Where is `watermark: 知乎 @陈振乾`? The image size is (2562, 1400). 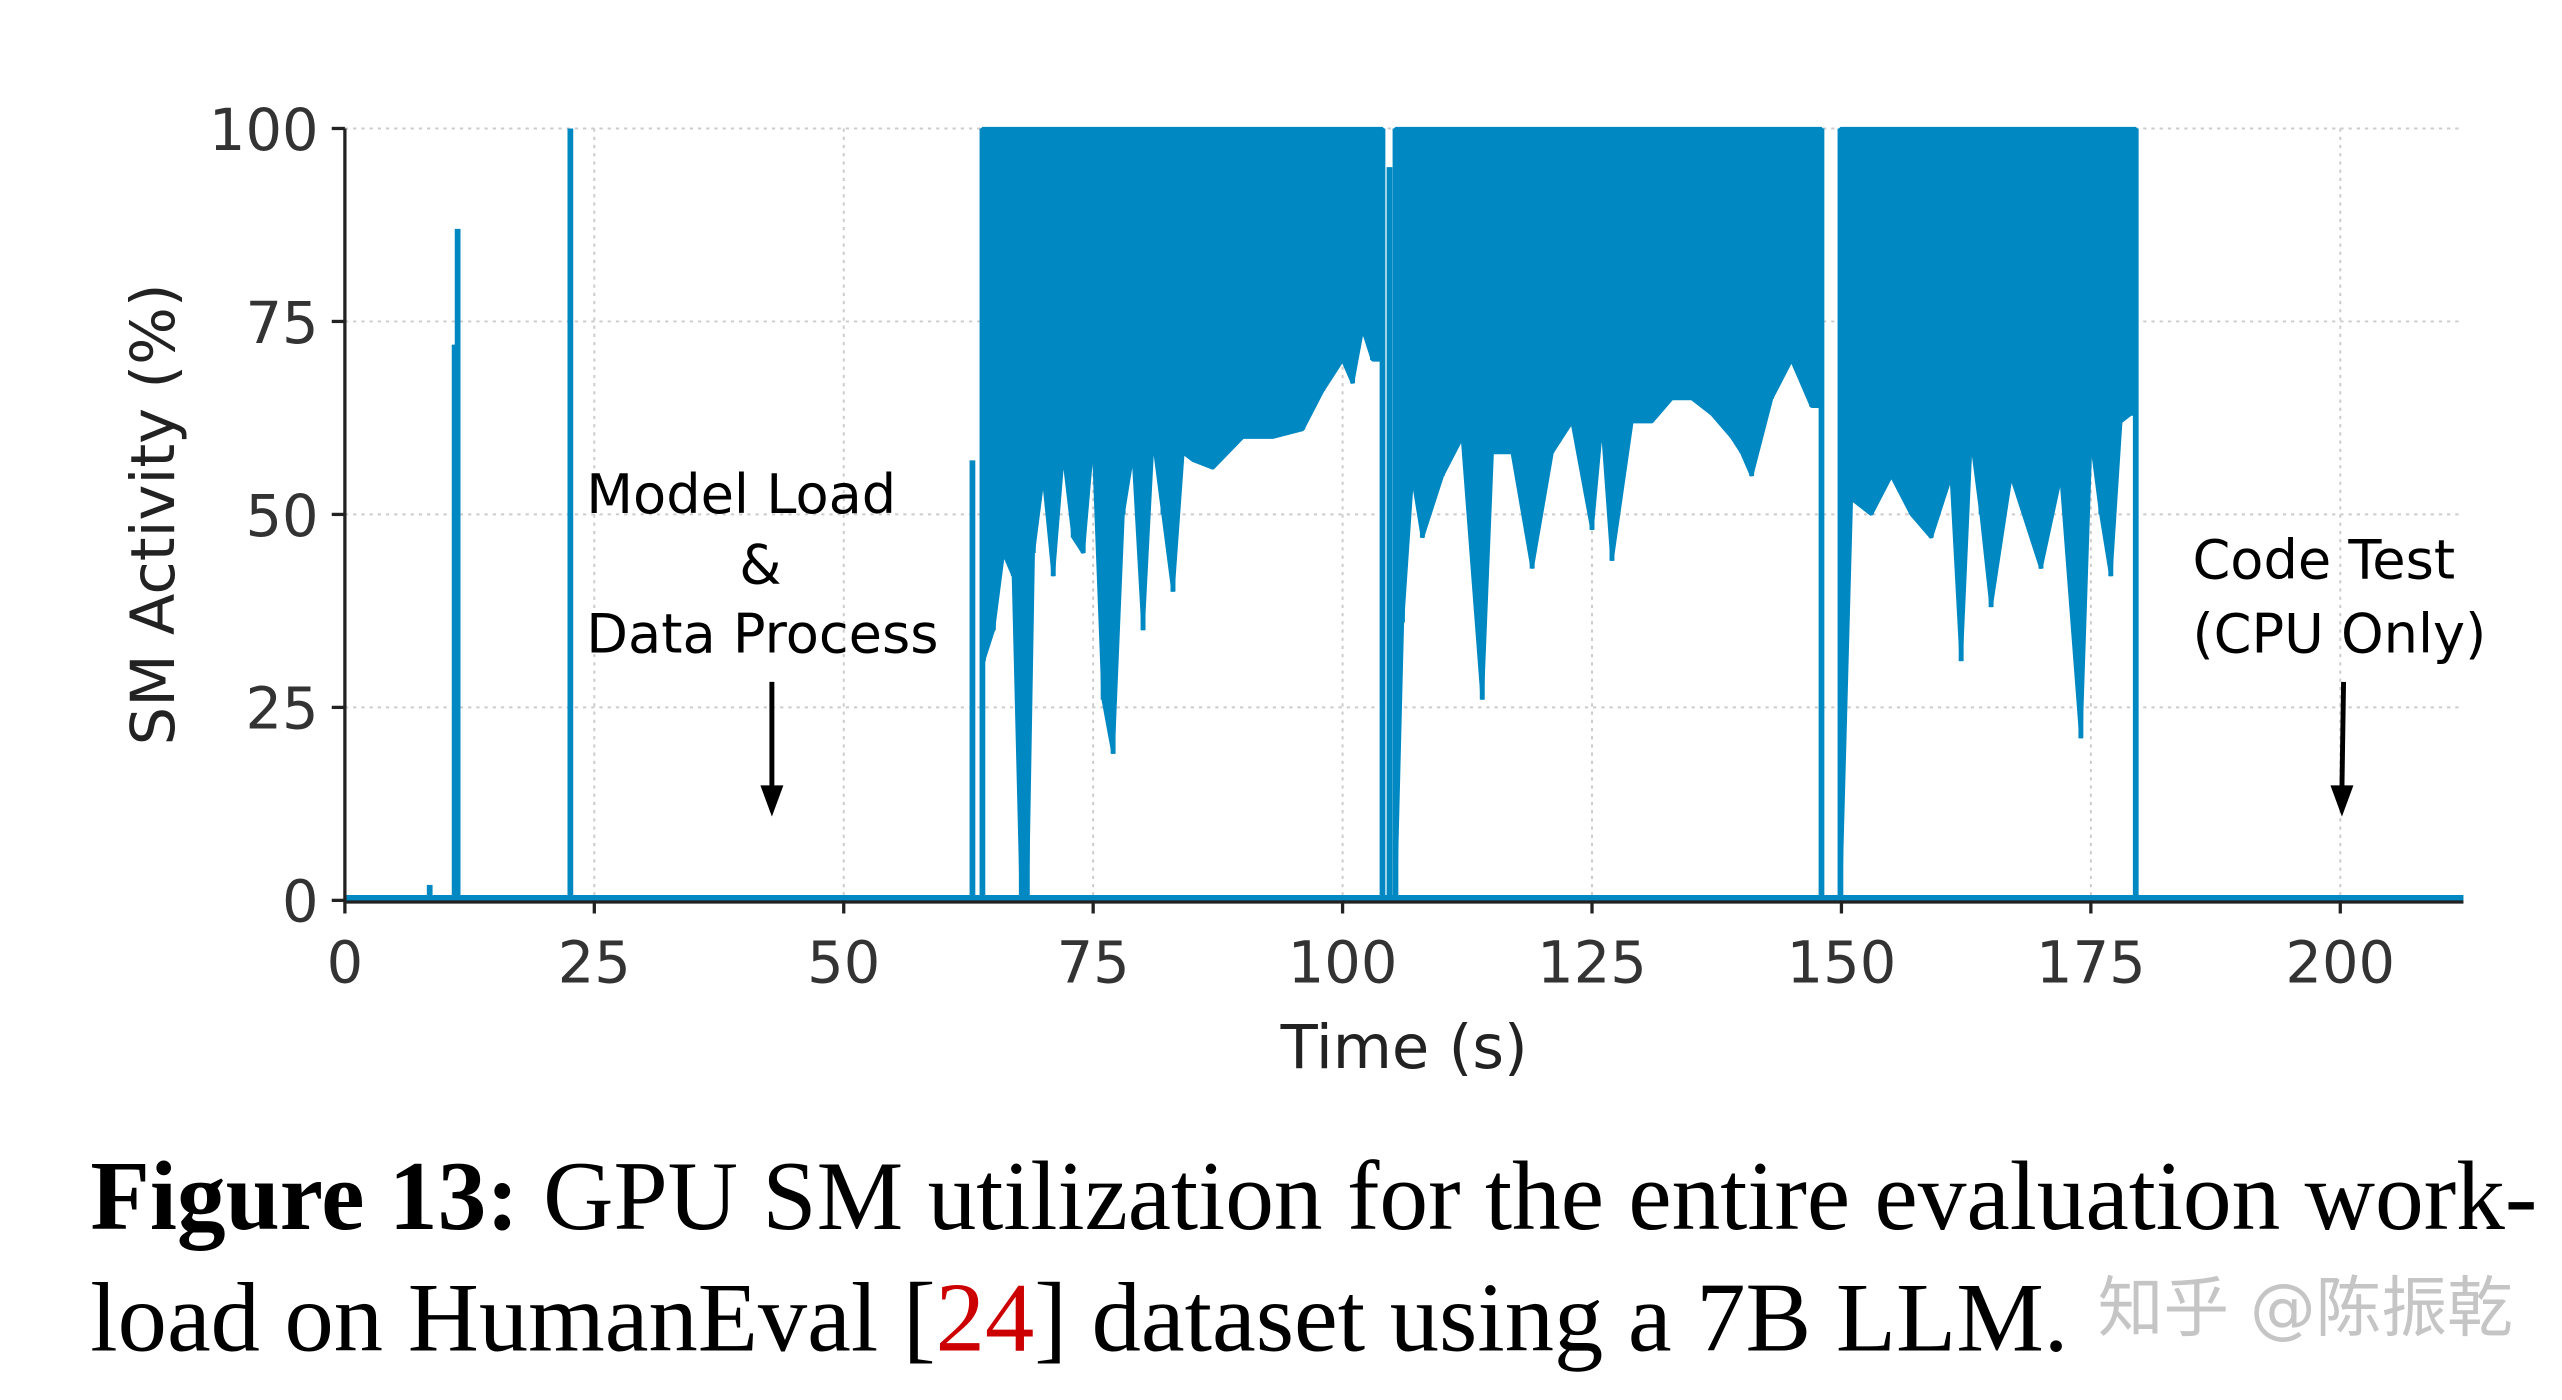
watermark: 知乎 @陈振乾 is located at coordinates (2305, 1309).